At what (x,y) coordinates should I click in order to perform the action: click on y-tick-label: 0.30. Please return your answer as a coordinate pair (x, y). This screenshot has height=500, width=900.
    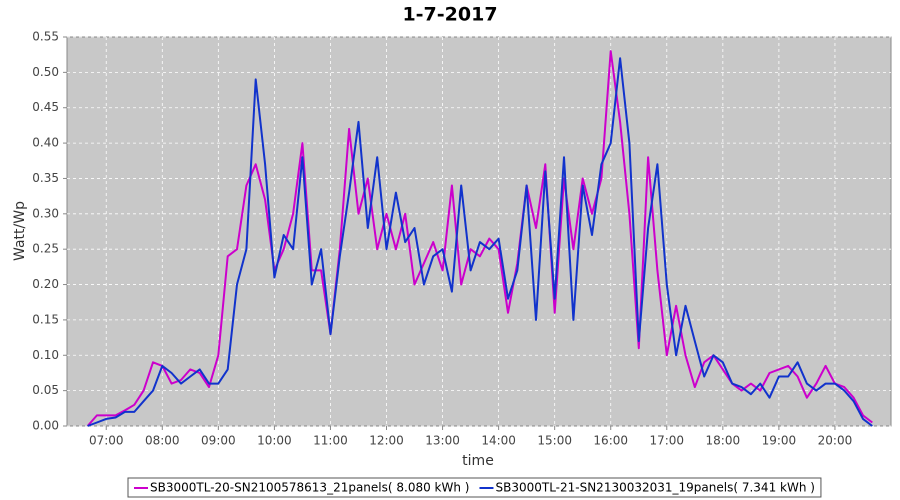
    Looking at the image, I should click on (45, 213).